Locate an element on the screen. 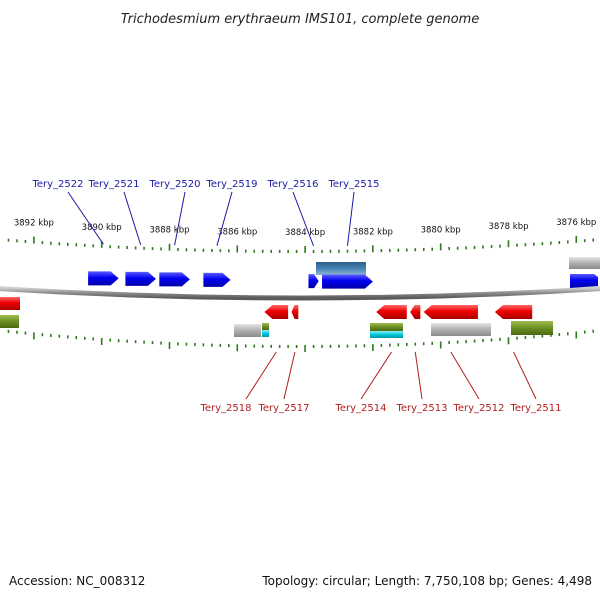  scale-ticks-top is located at coordinates (301, 244).